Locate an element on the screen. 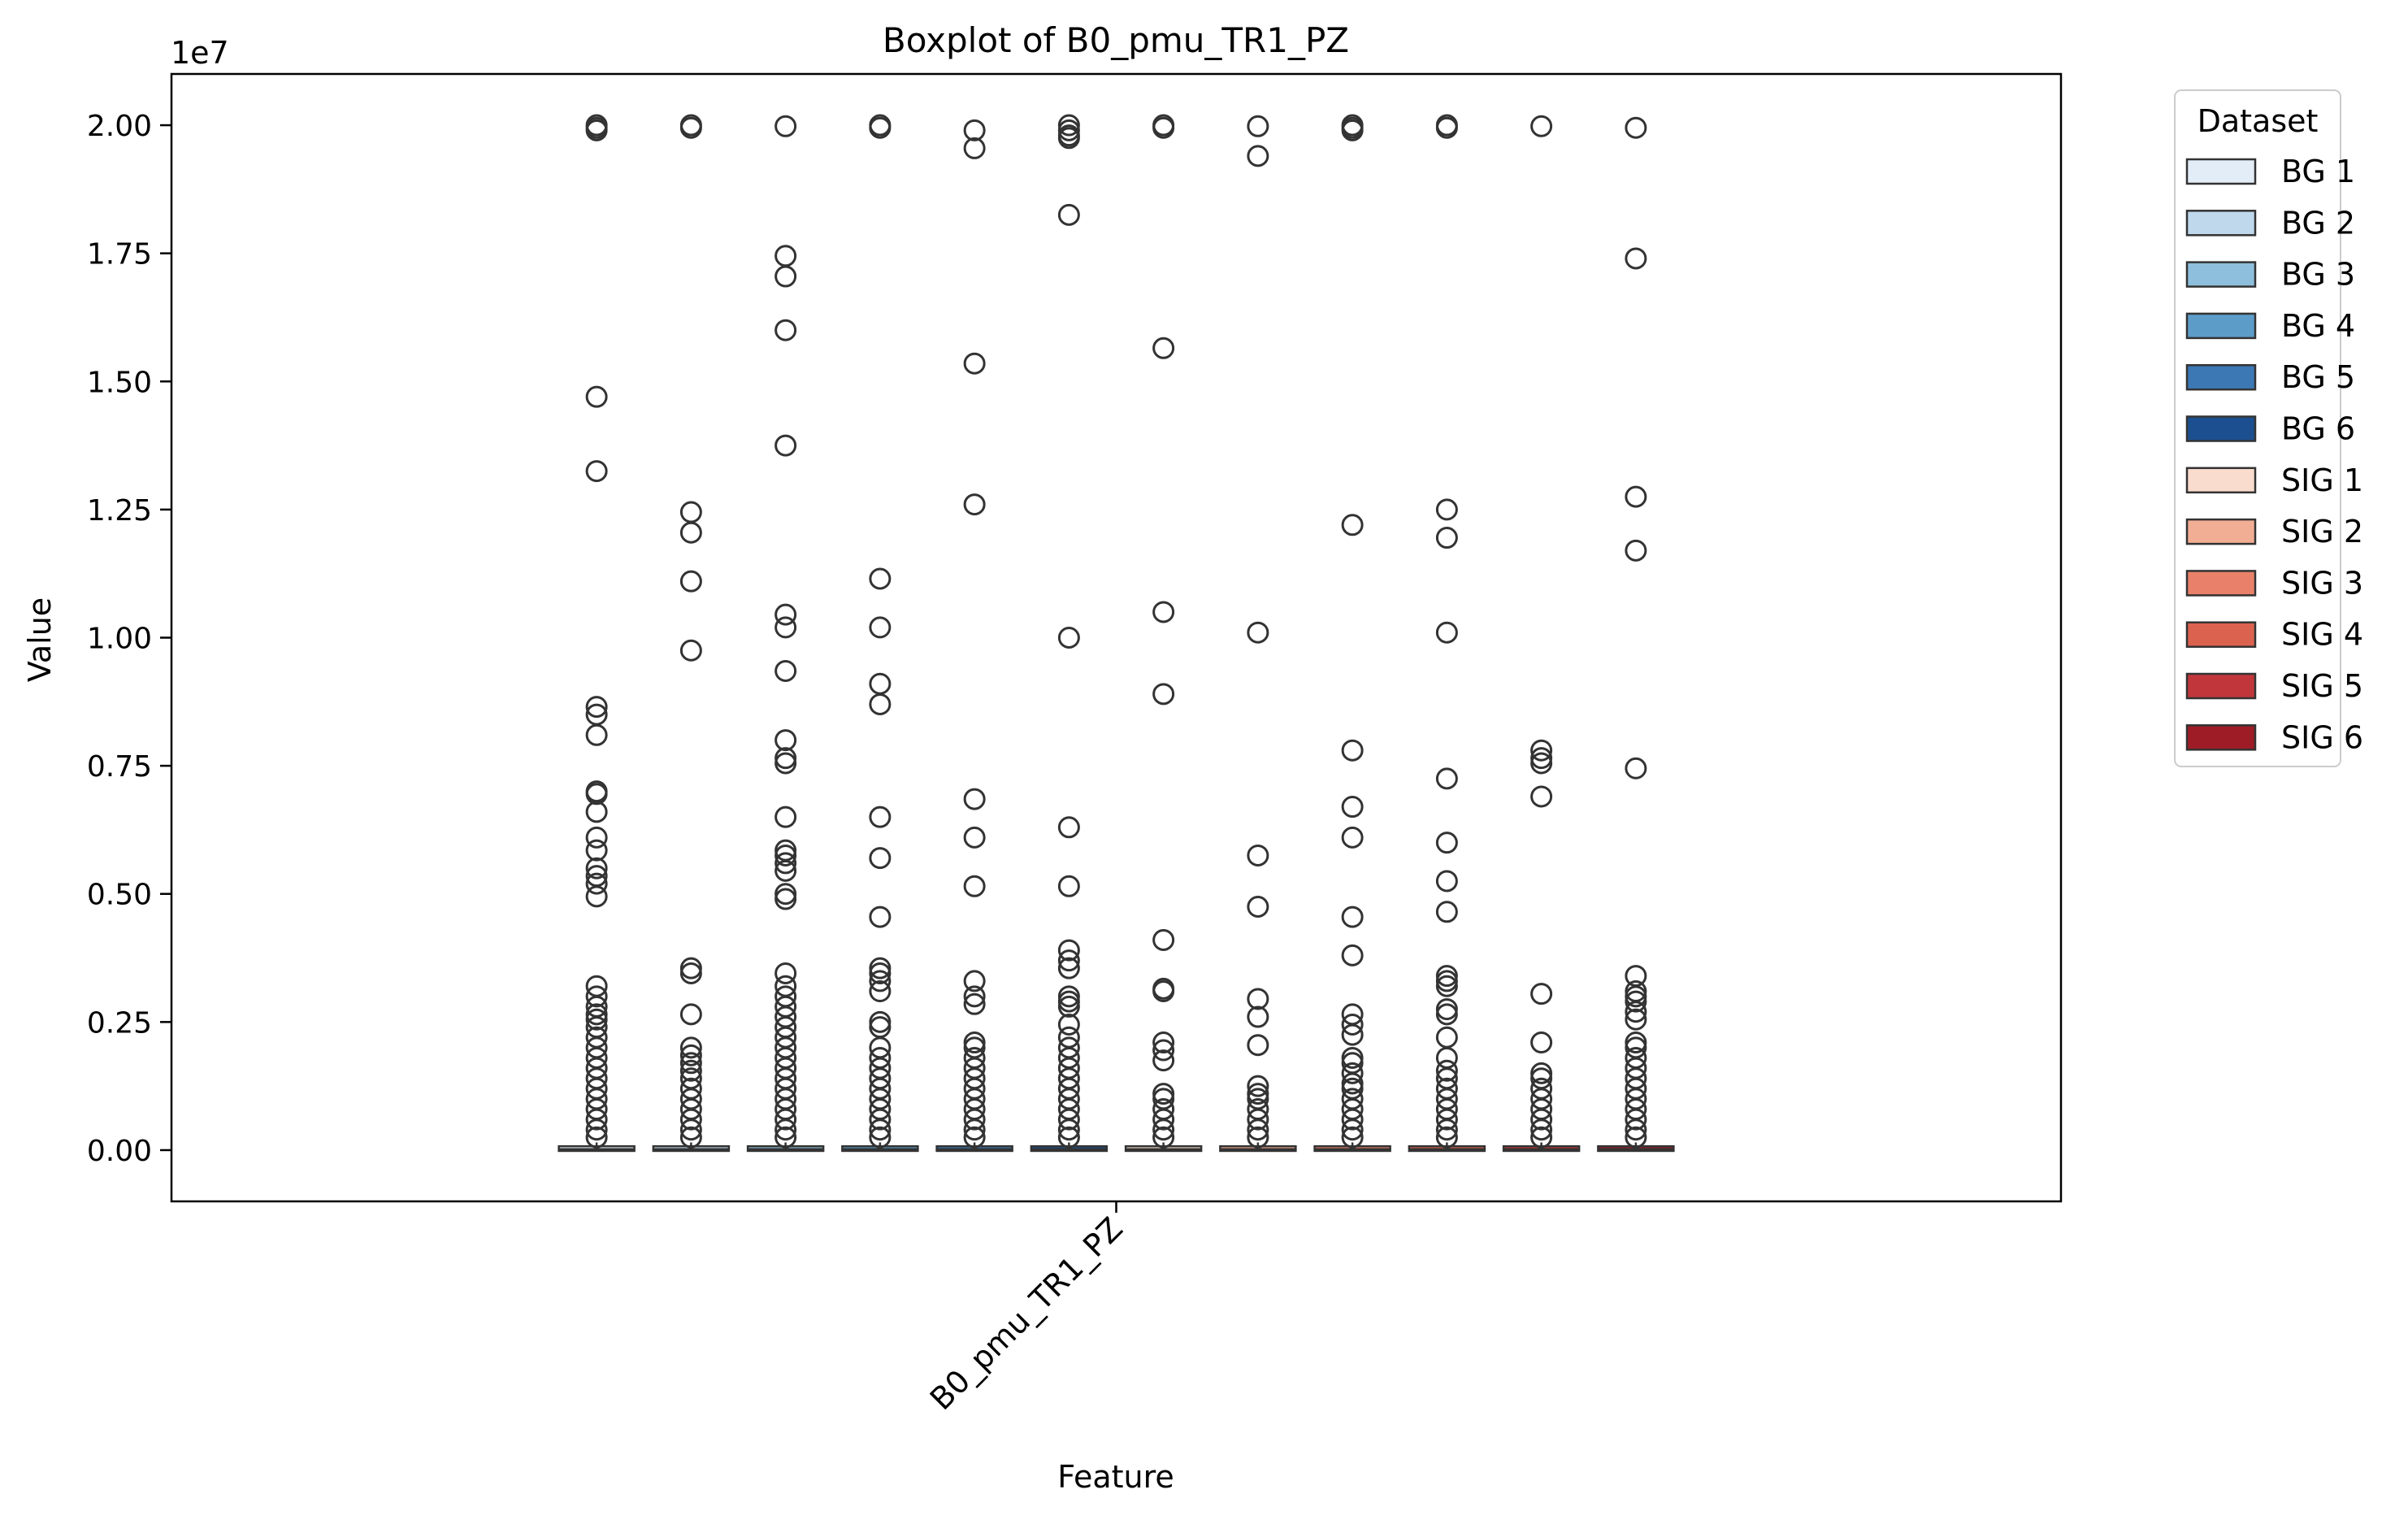 Image resolution: width=2408 pixels, height=1520 pixels. legend-label: SIG 3 is located at coordinates (2322, 583).